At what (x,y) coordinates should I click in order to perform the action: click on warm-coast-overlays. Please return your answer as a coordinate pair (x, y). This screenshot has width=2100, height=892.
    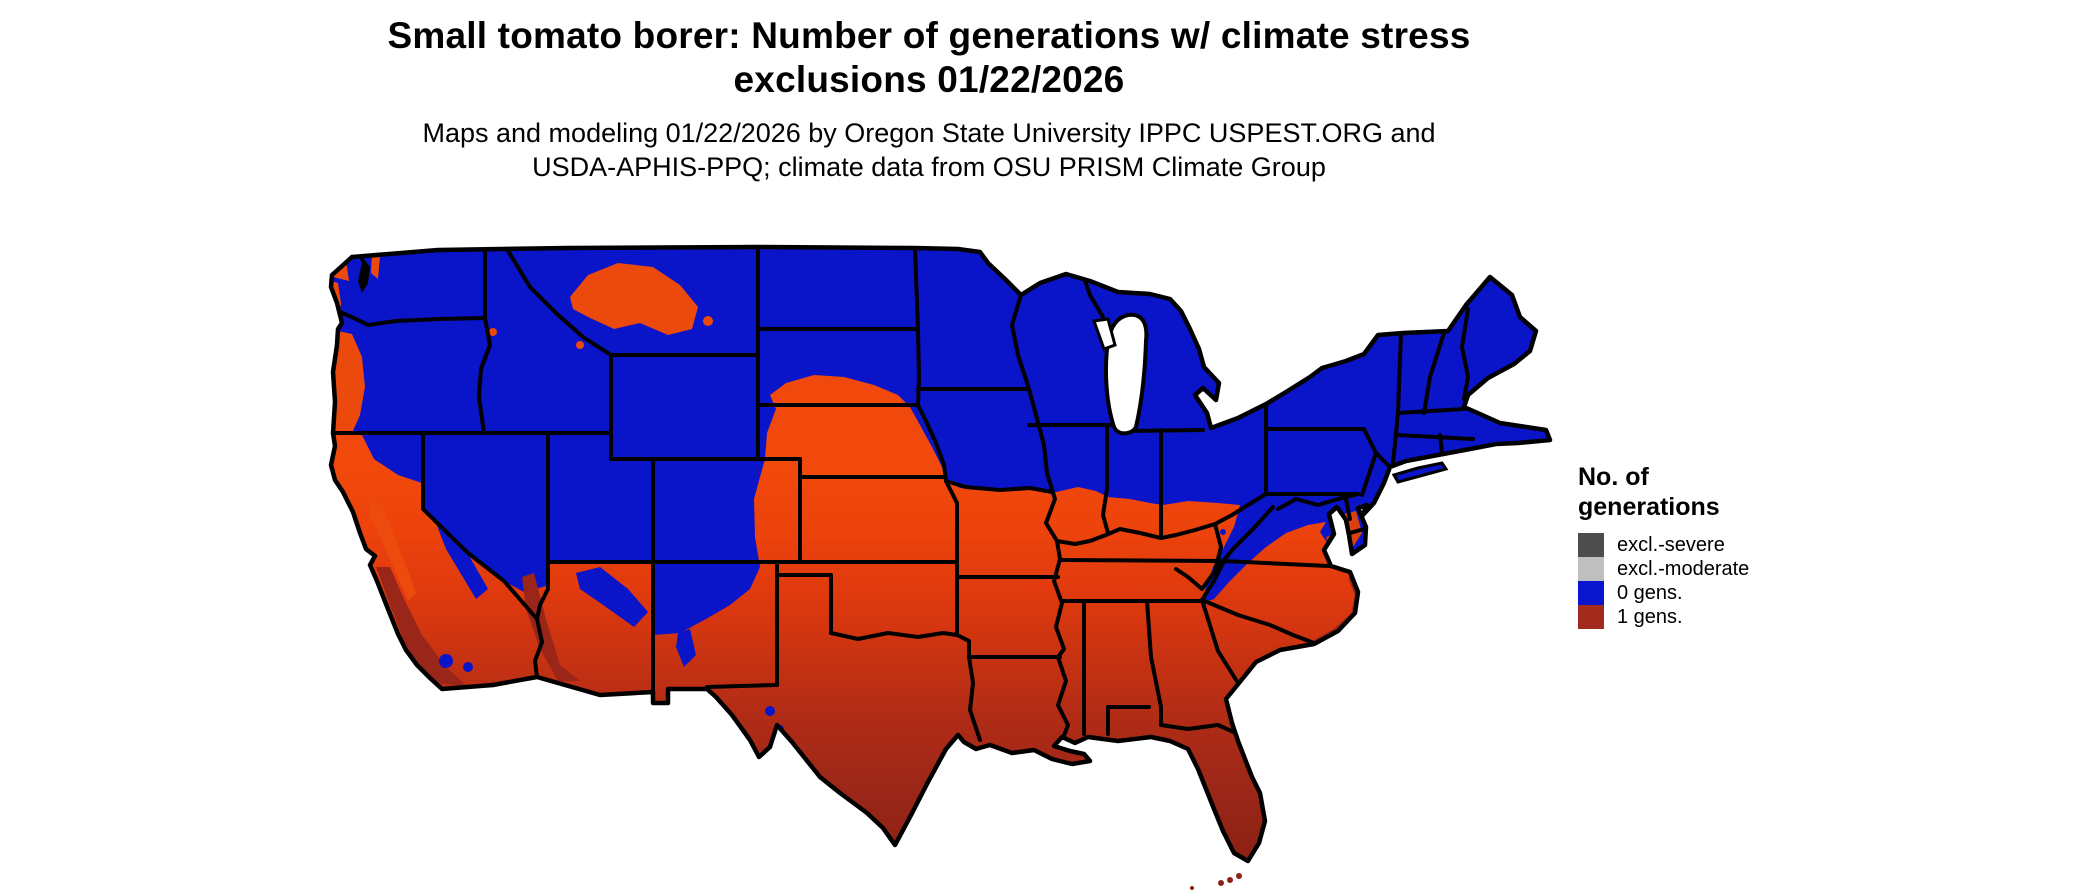
    Looking at the image, I should click on (478, 627).